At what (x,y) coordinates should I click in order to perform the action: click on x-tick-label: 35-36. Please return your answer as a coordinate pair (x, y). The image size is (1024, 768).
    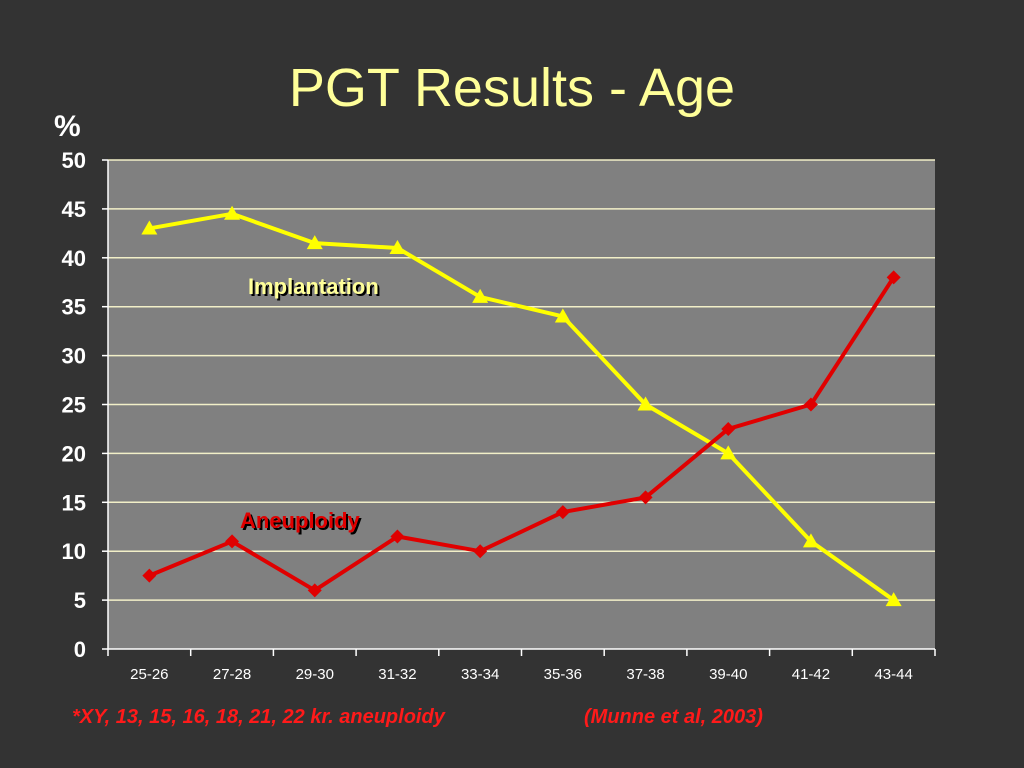
    Looking at the image, I should click on (563, 674).